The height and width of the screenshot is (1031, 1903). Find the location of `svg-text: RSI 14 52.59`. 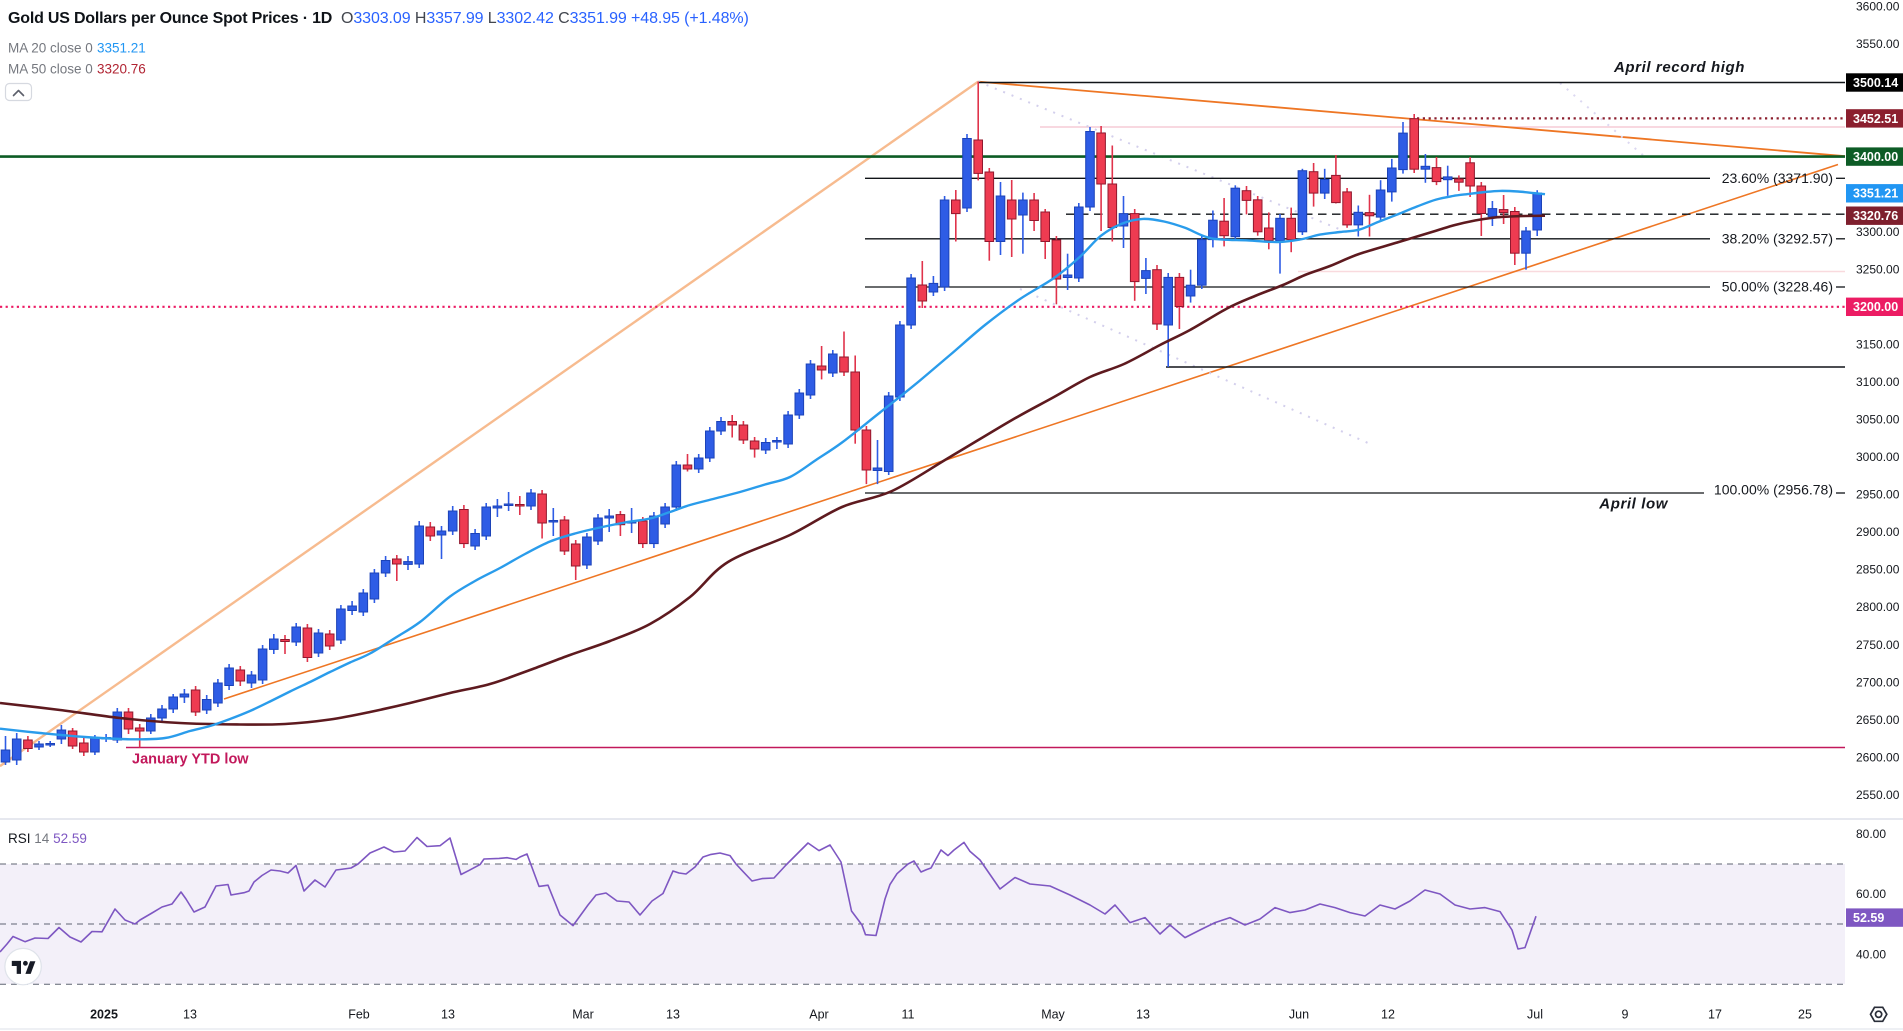

svg-text: RSI 14 52.59 is located at coordinates (47, 838).